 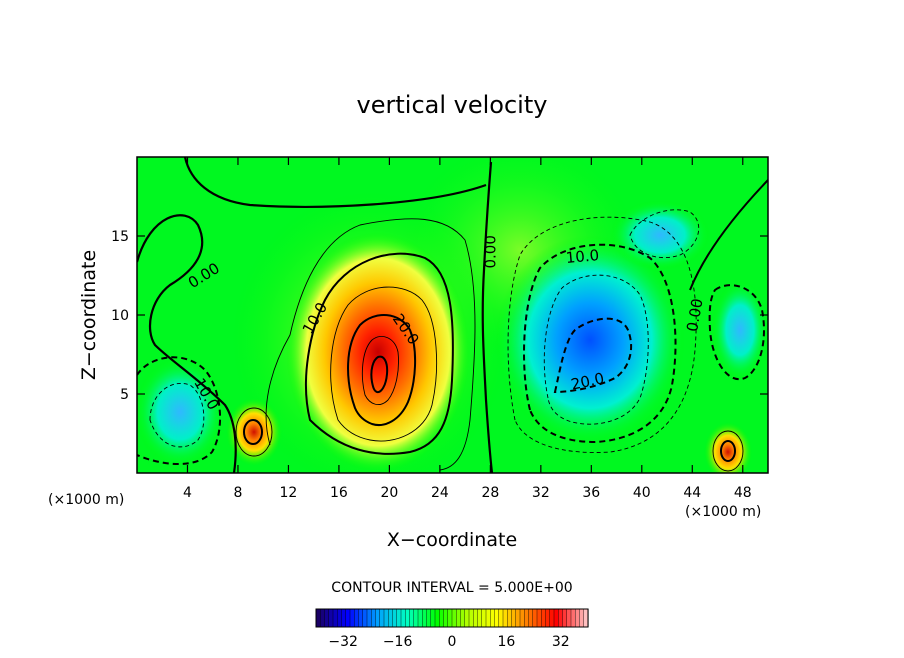 I want to click on colorbar, so click(x=452, y=618).